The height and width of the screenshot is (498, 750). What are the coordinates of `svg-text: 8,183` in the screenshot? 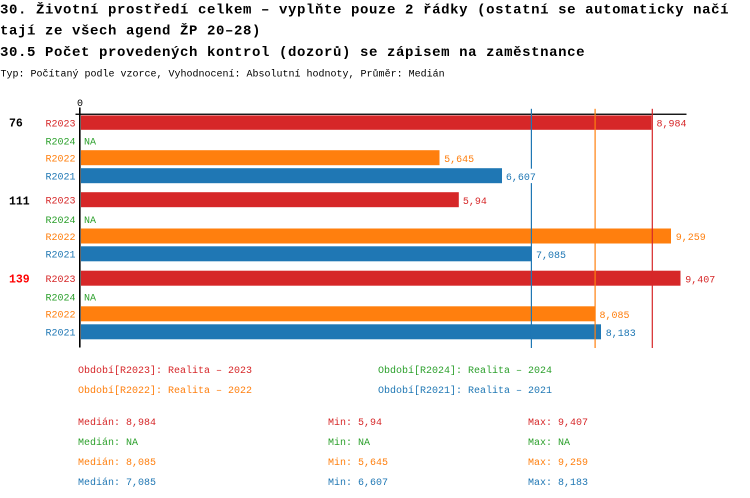 It's located at (621, 334).